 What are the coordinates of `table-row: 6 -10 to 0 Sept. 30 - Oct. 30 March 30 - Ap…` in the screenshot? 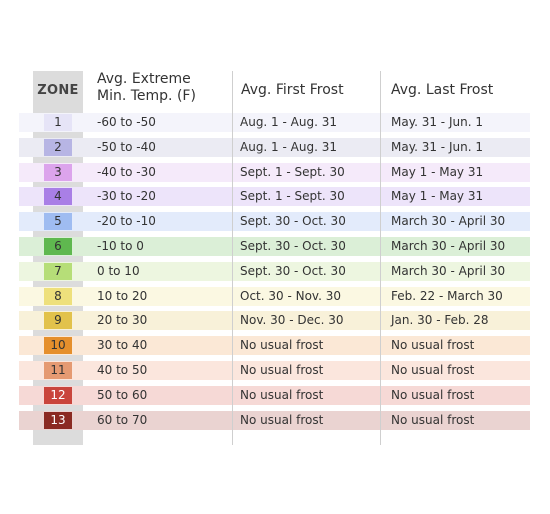 It's located at (274, 246).